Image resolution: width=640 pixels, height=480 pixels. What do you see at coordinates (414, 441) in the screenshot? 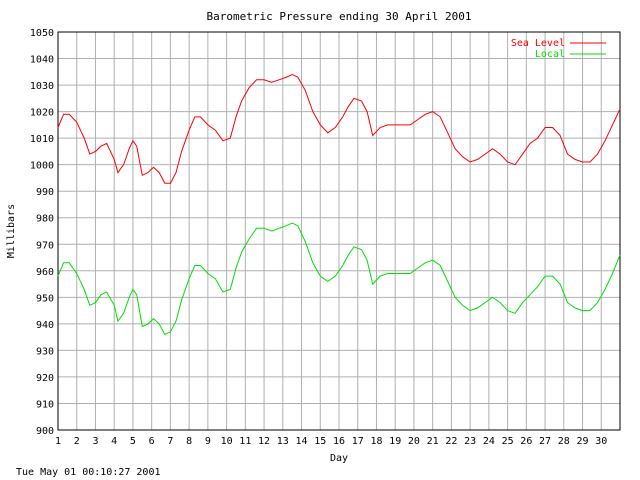
I see `x-tick-label: 20` at bounding box center [414, 441].